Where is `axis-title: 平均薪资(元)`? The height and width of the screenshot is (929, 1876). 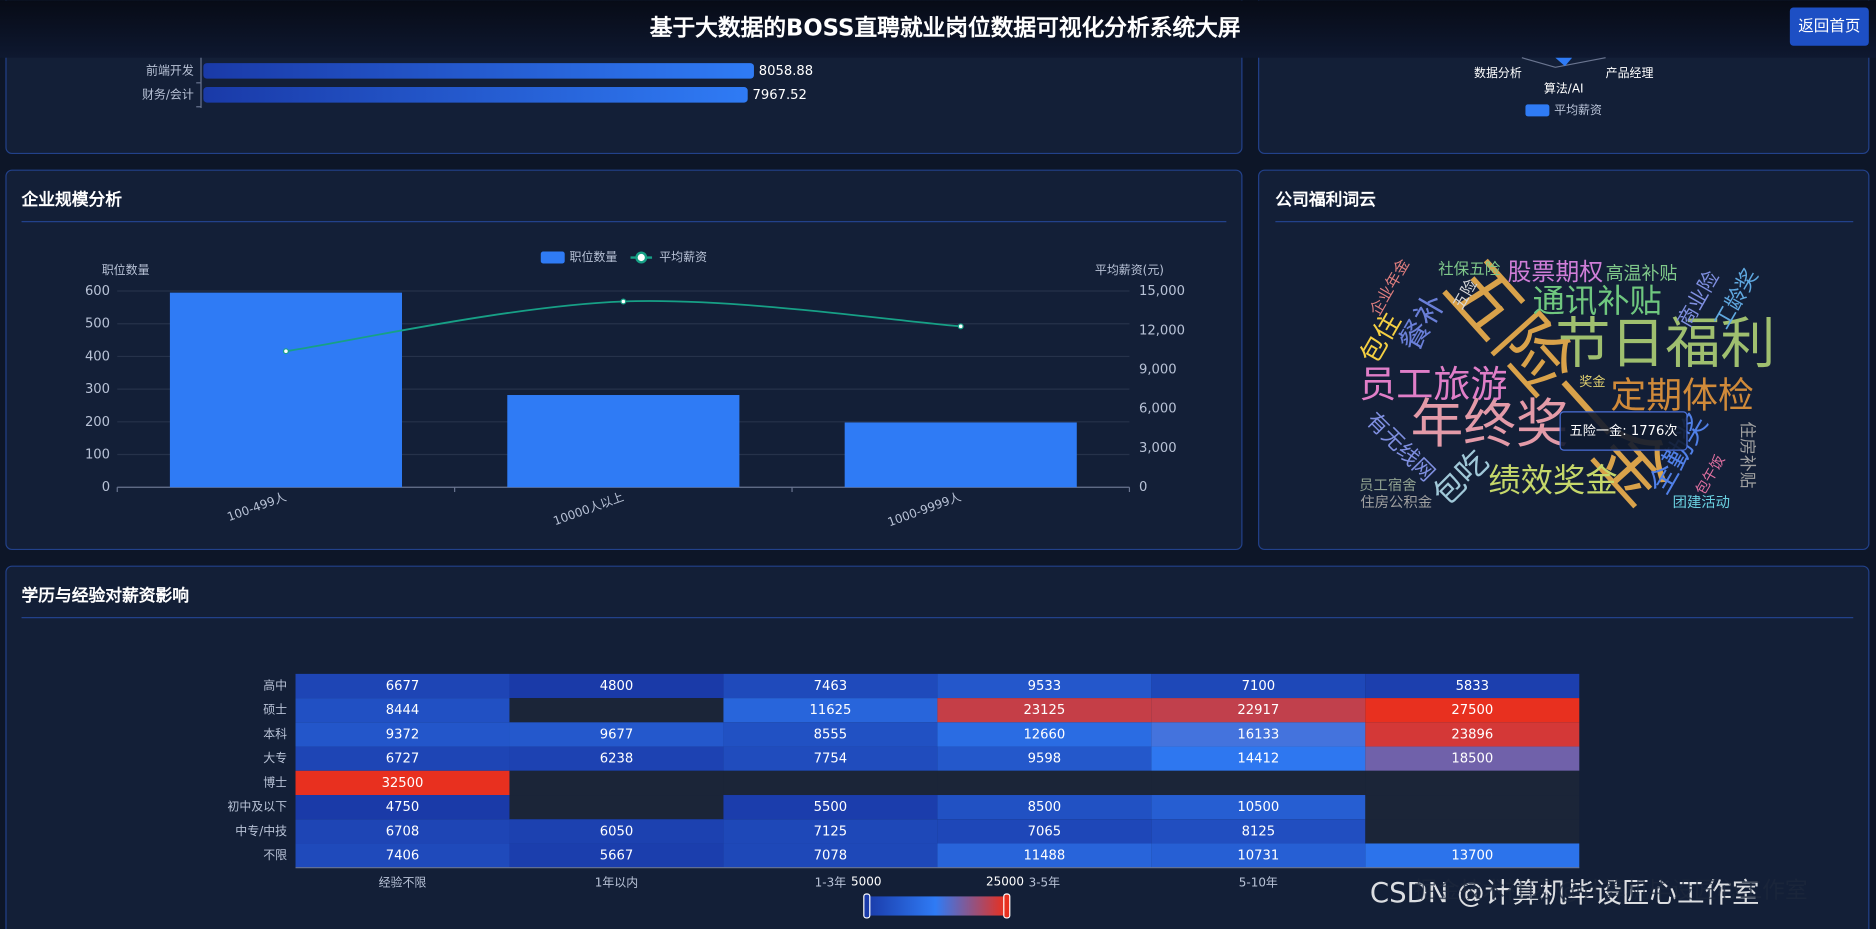 axis-title: 平均薪资(元) is located at coordinates (1129, 270).